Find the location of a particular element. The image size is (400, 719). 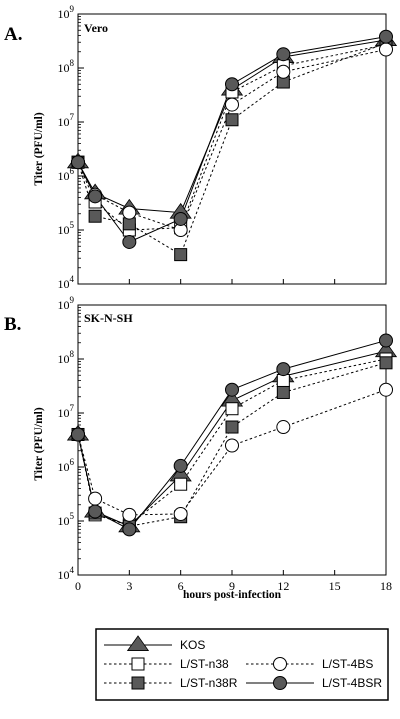

legend-marker-kos is located at coordinates (138, 643).